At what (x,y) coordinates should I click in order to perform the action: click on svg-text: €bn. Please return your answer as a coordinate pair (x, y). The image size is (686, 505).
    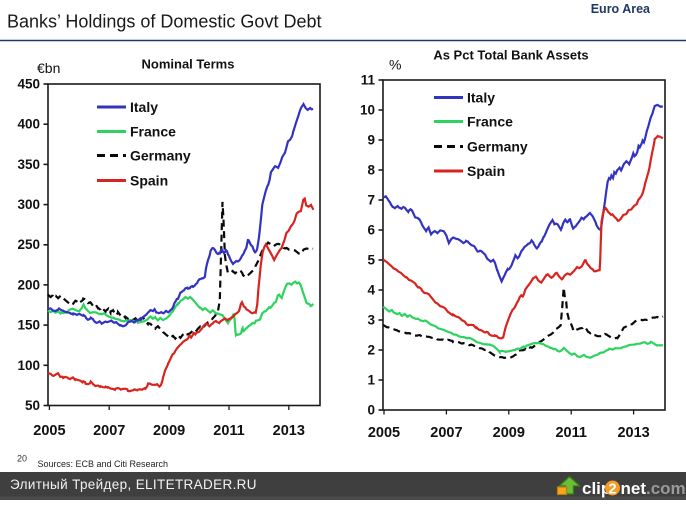
    Looking at the image, I should click on (48, 68).